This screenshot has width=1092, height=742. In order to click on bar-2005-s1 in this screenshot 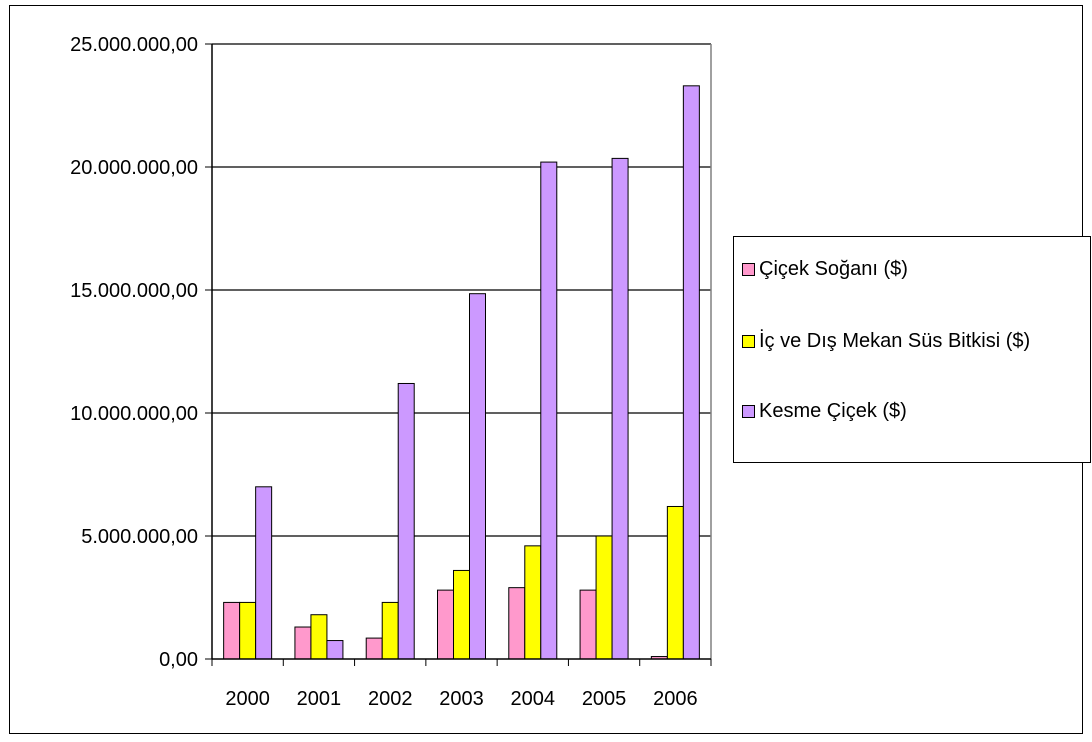, I will do `click(604, 597)`.